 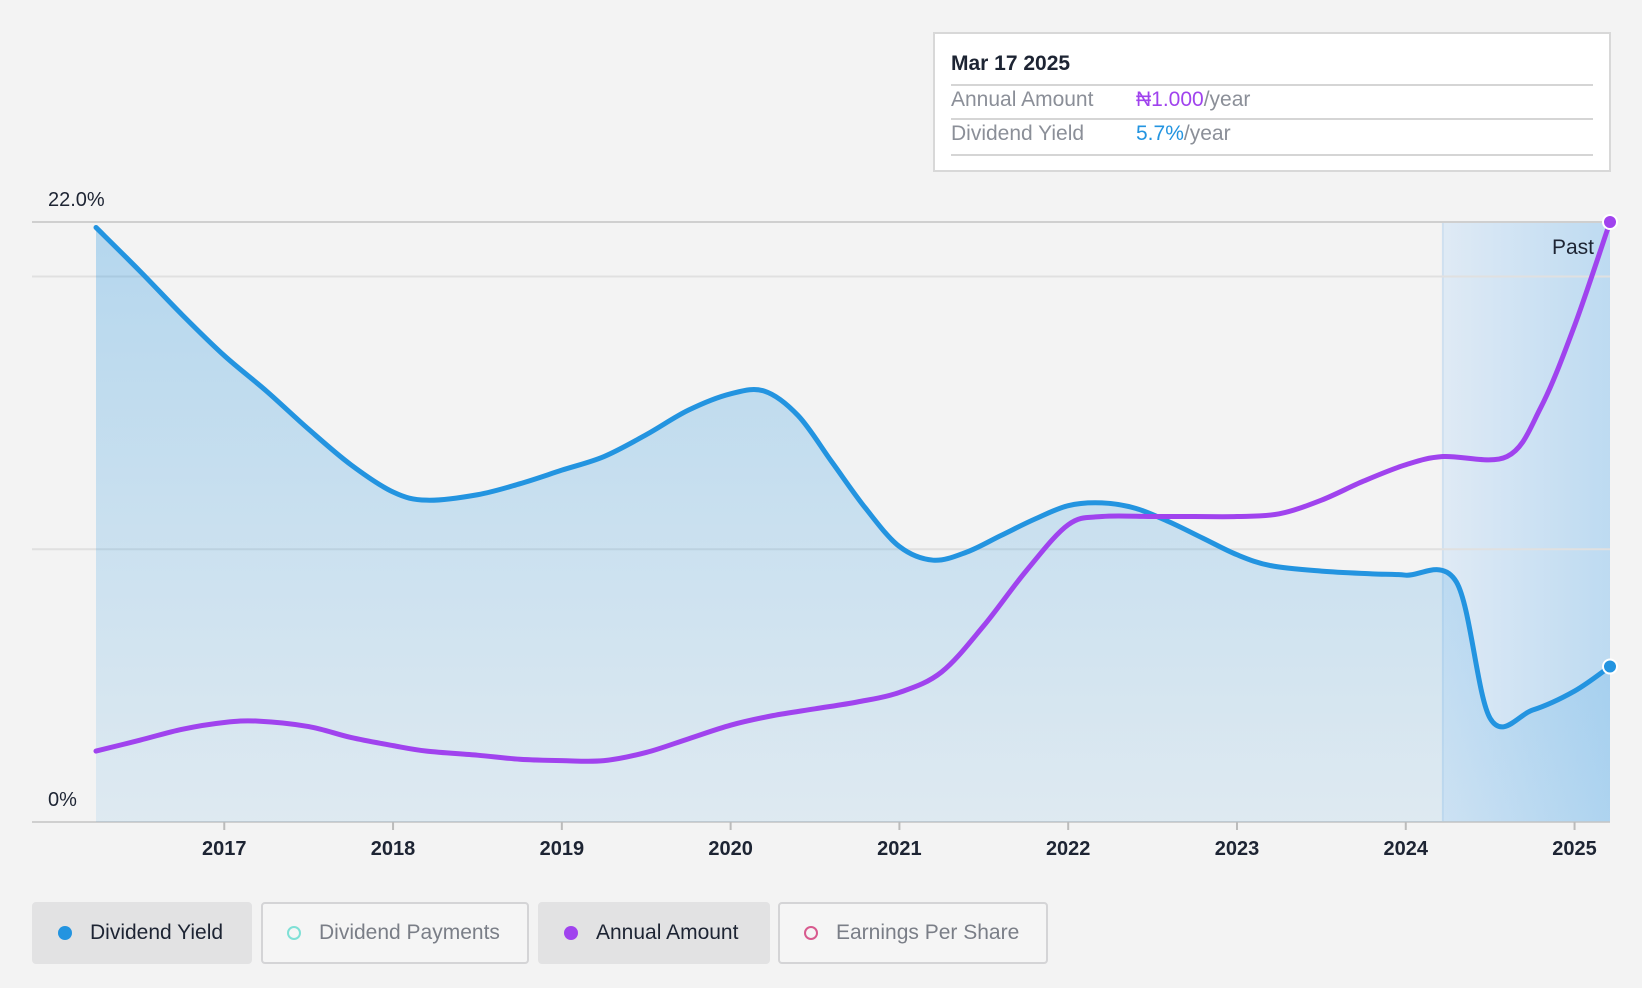 I want to click on legend-dividend-payments-button: Dividend Payments, so click(x=395, y=933).